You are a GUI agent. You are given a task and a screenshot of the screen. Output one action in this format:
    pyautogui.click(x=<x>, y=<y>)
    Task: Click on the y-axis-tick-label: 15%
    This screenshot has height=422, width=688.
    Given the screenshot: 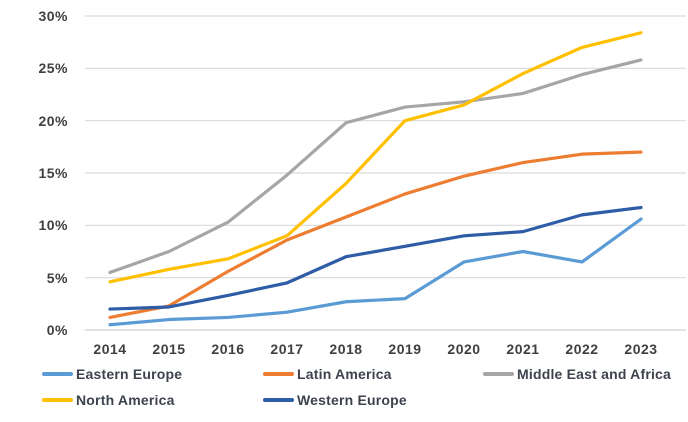 What is the action you would take?
    pyautogui.click(x=53, y=173)
    